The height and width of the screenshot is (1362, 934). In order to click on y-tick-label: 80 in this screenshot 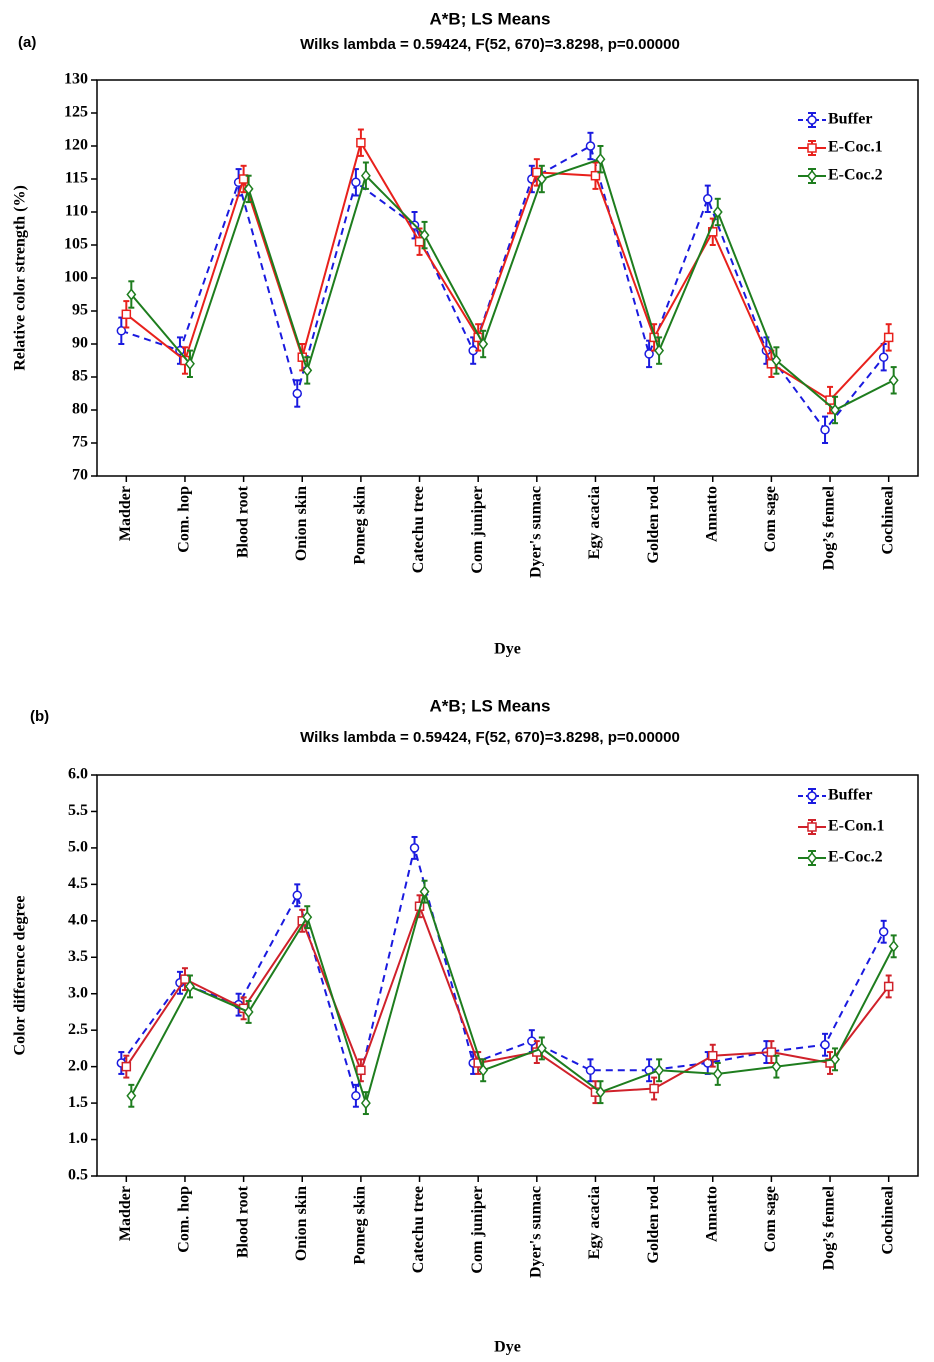, I will do `click(80, 409)`.